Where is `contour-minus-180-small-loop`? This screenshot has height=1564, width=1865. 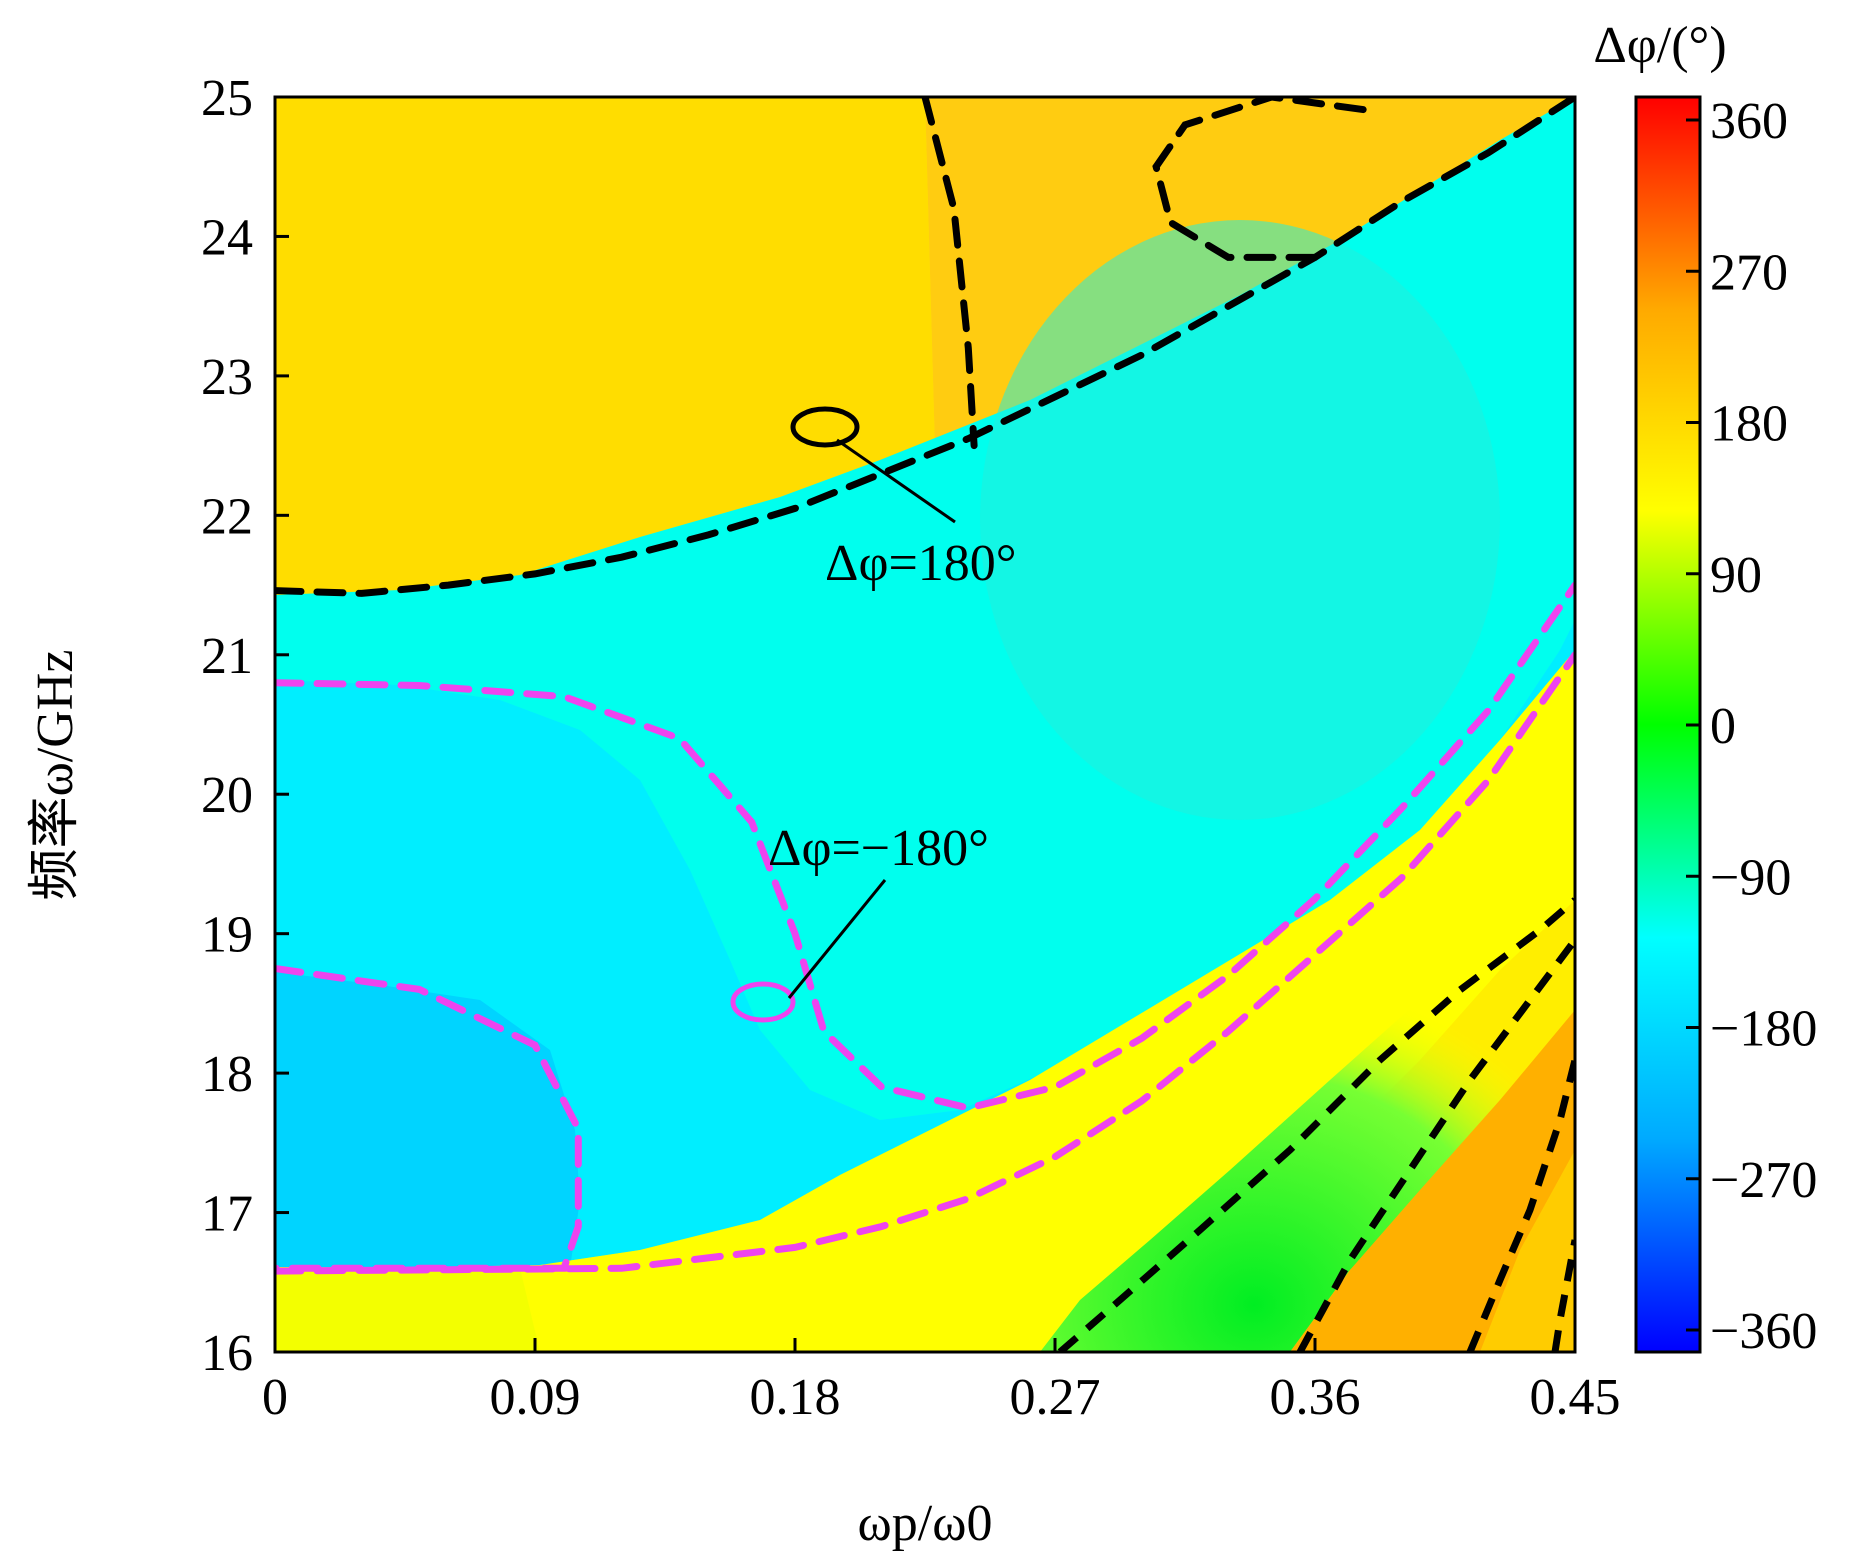
contour-minus-180-small-loop is located at coordinates (763, 1002).